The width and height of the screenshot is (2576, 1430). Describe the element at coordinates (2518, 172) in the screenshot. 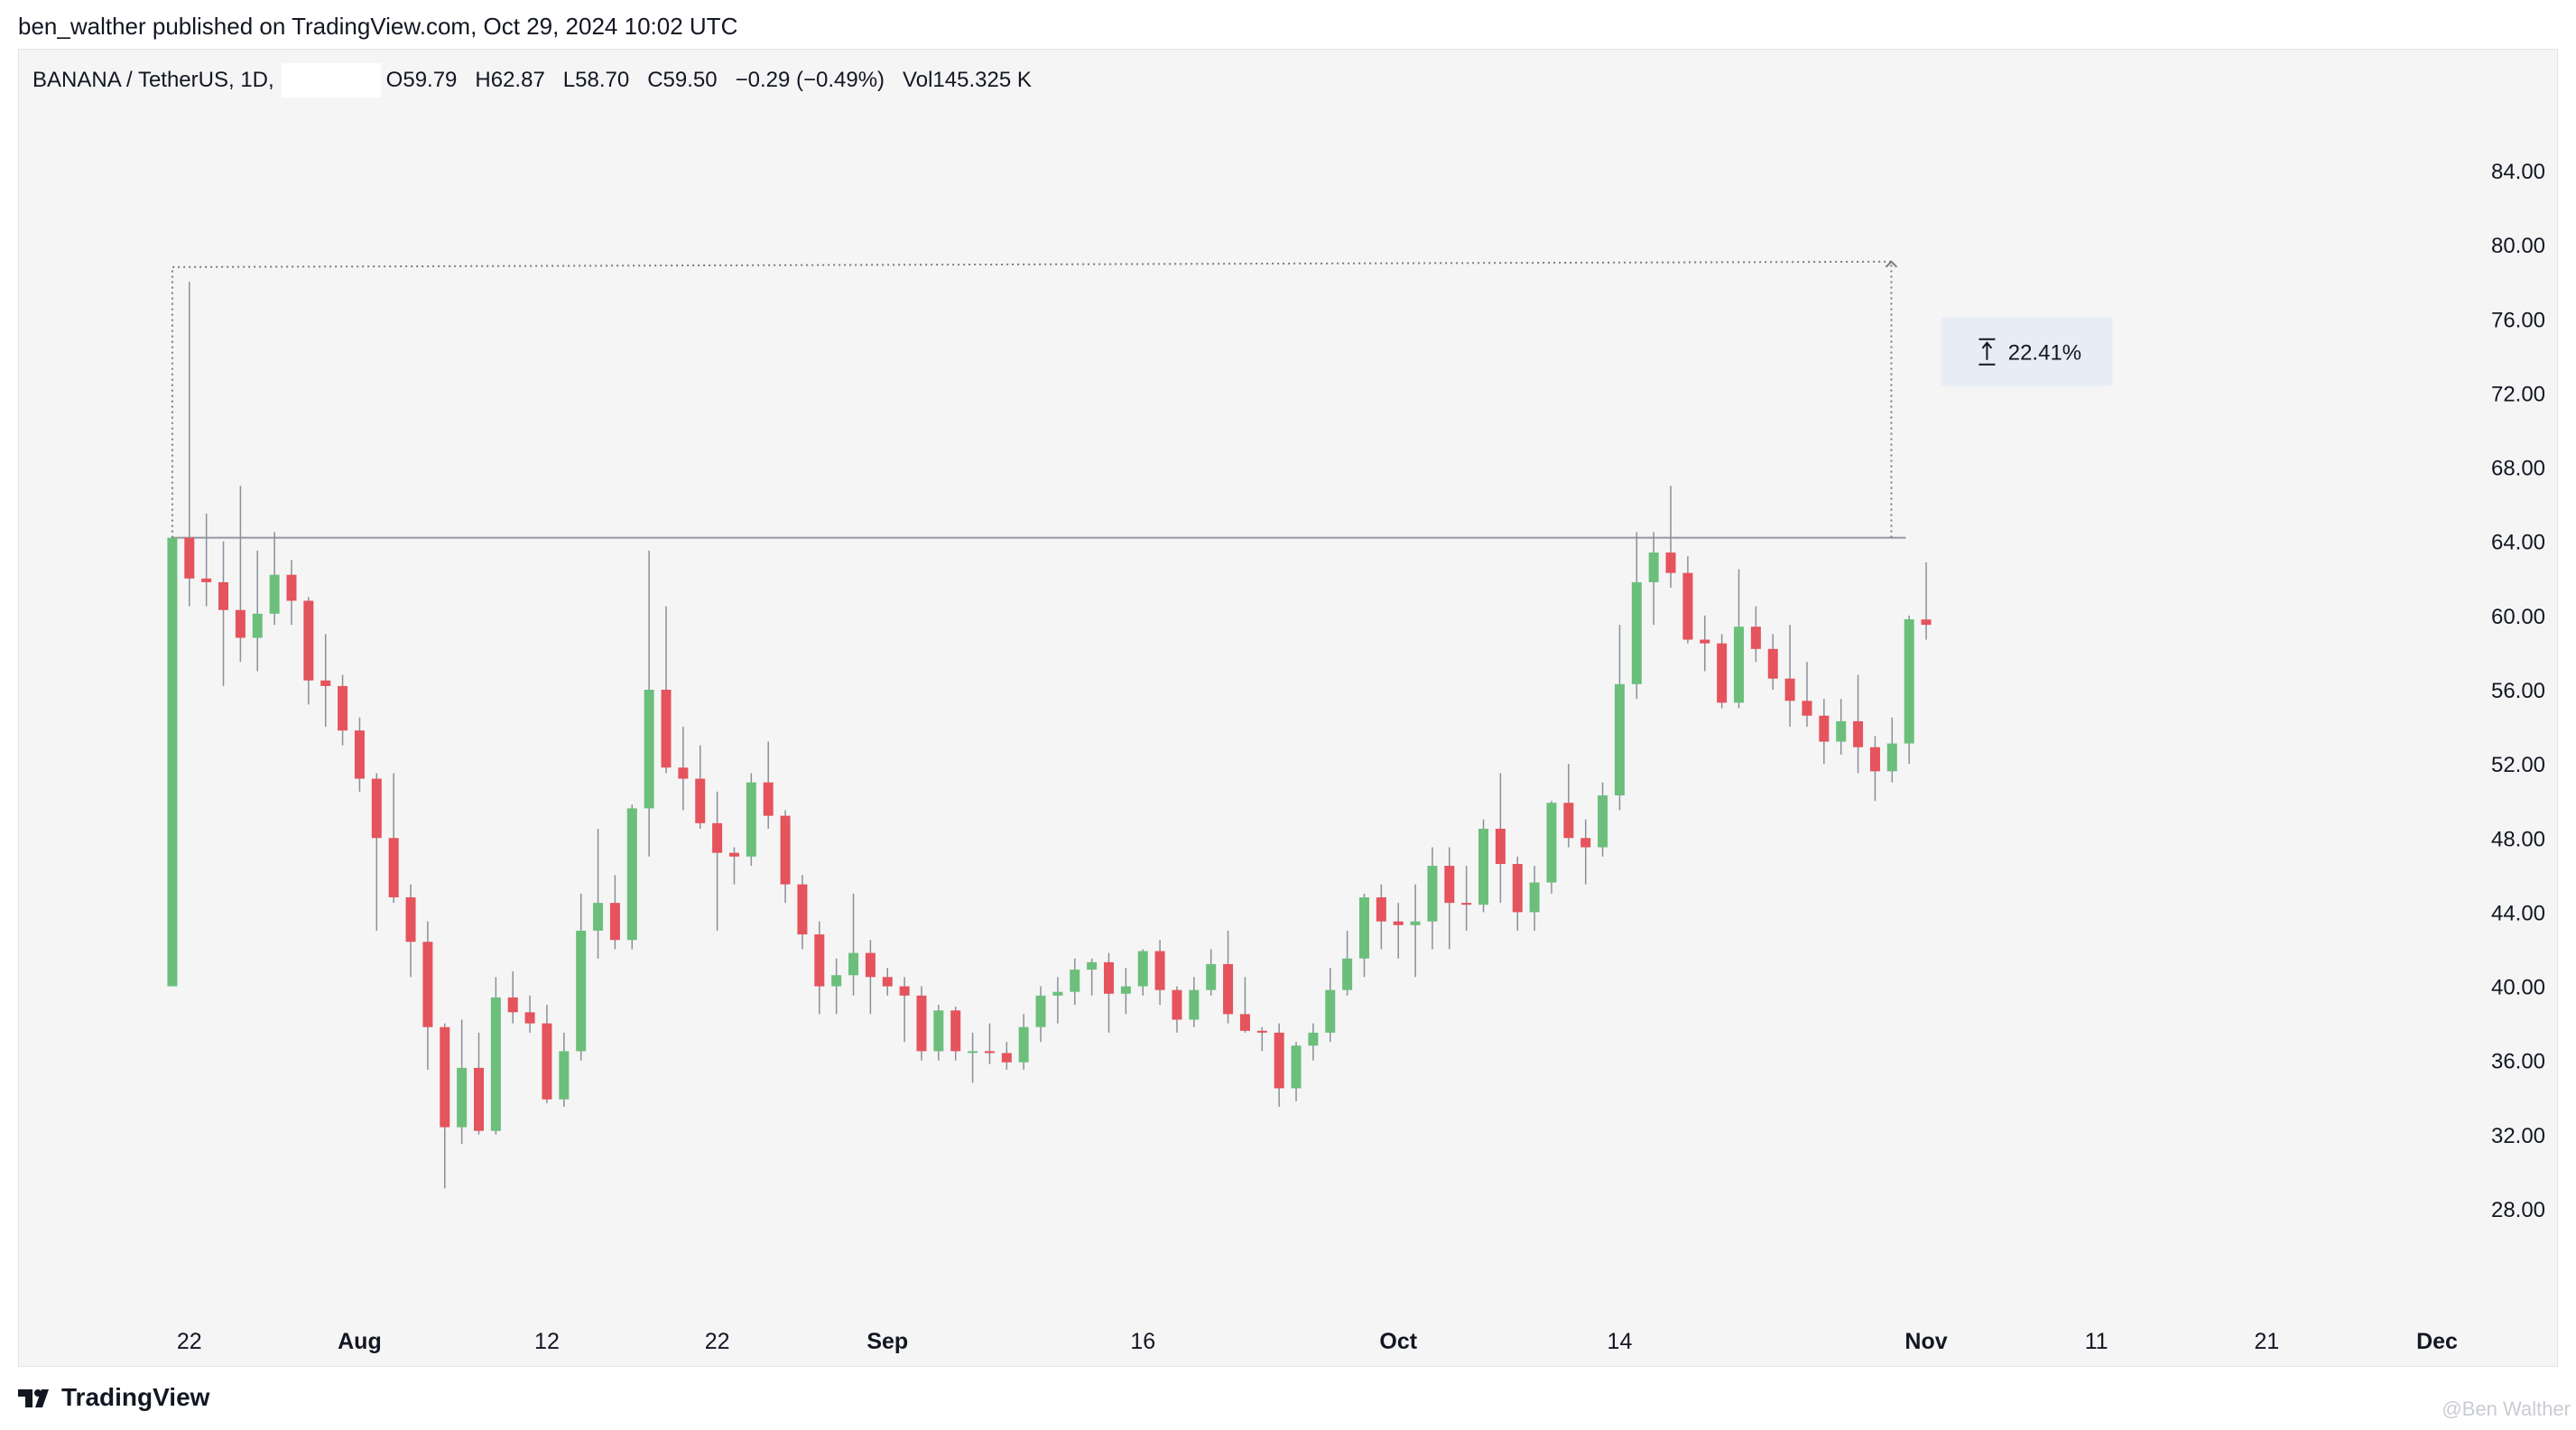

I see `price-tick-label: 84.00` at that location.